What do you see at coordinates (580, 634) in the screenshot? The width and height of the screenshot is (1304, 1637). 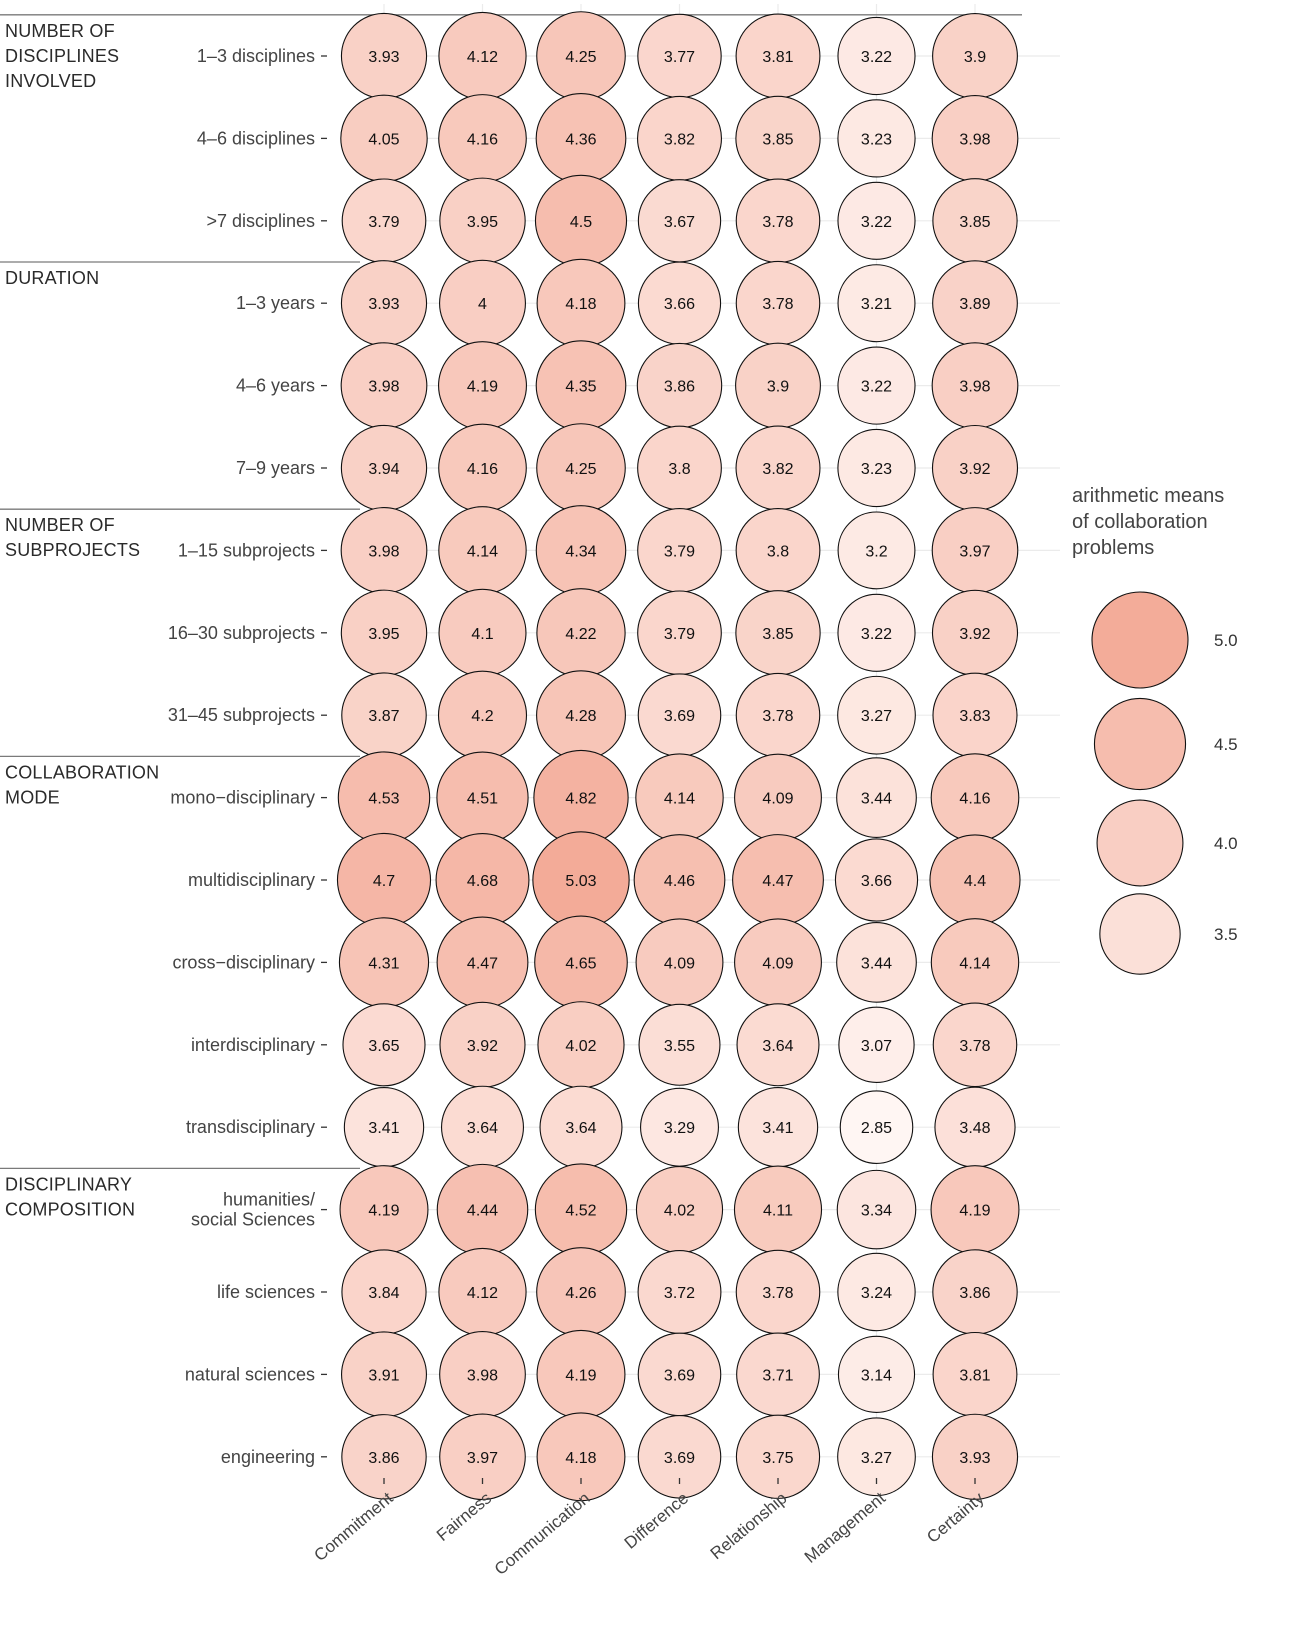 I see `bubble-value-label: 4.22` at bounding box center [580, 634].